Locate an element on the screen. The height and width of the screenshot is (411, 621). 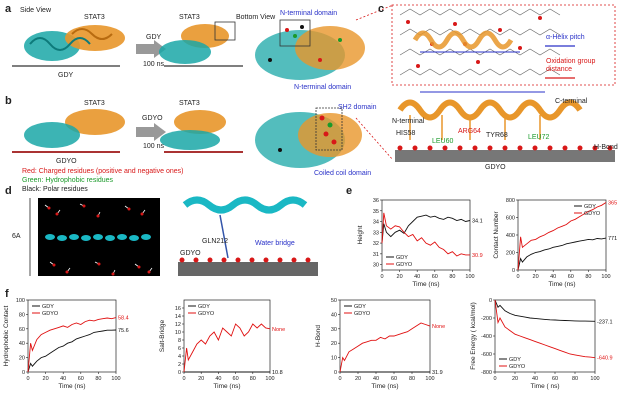
a-arrow-bottom-label: 100 ns is located at coordinates (154, 64).